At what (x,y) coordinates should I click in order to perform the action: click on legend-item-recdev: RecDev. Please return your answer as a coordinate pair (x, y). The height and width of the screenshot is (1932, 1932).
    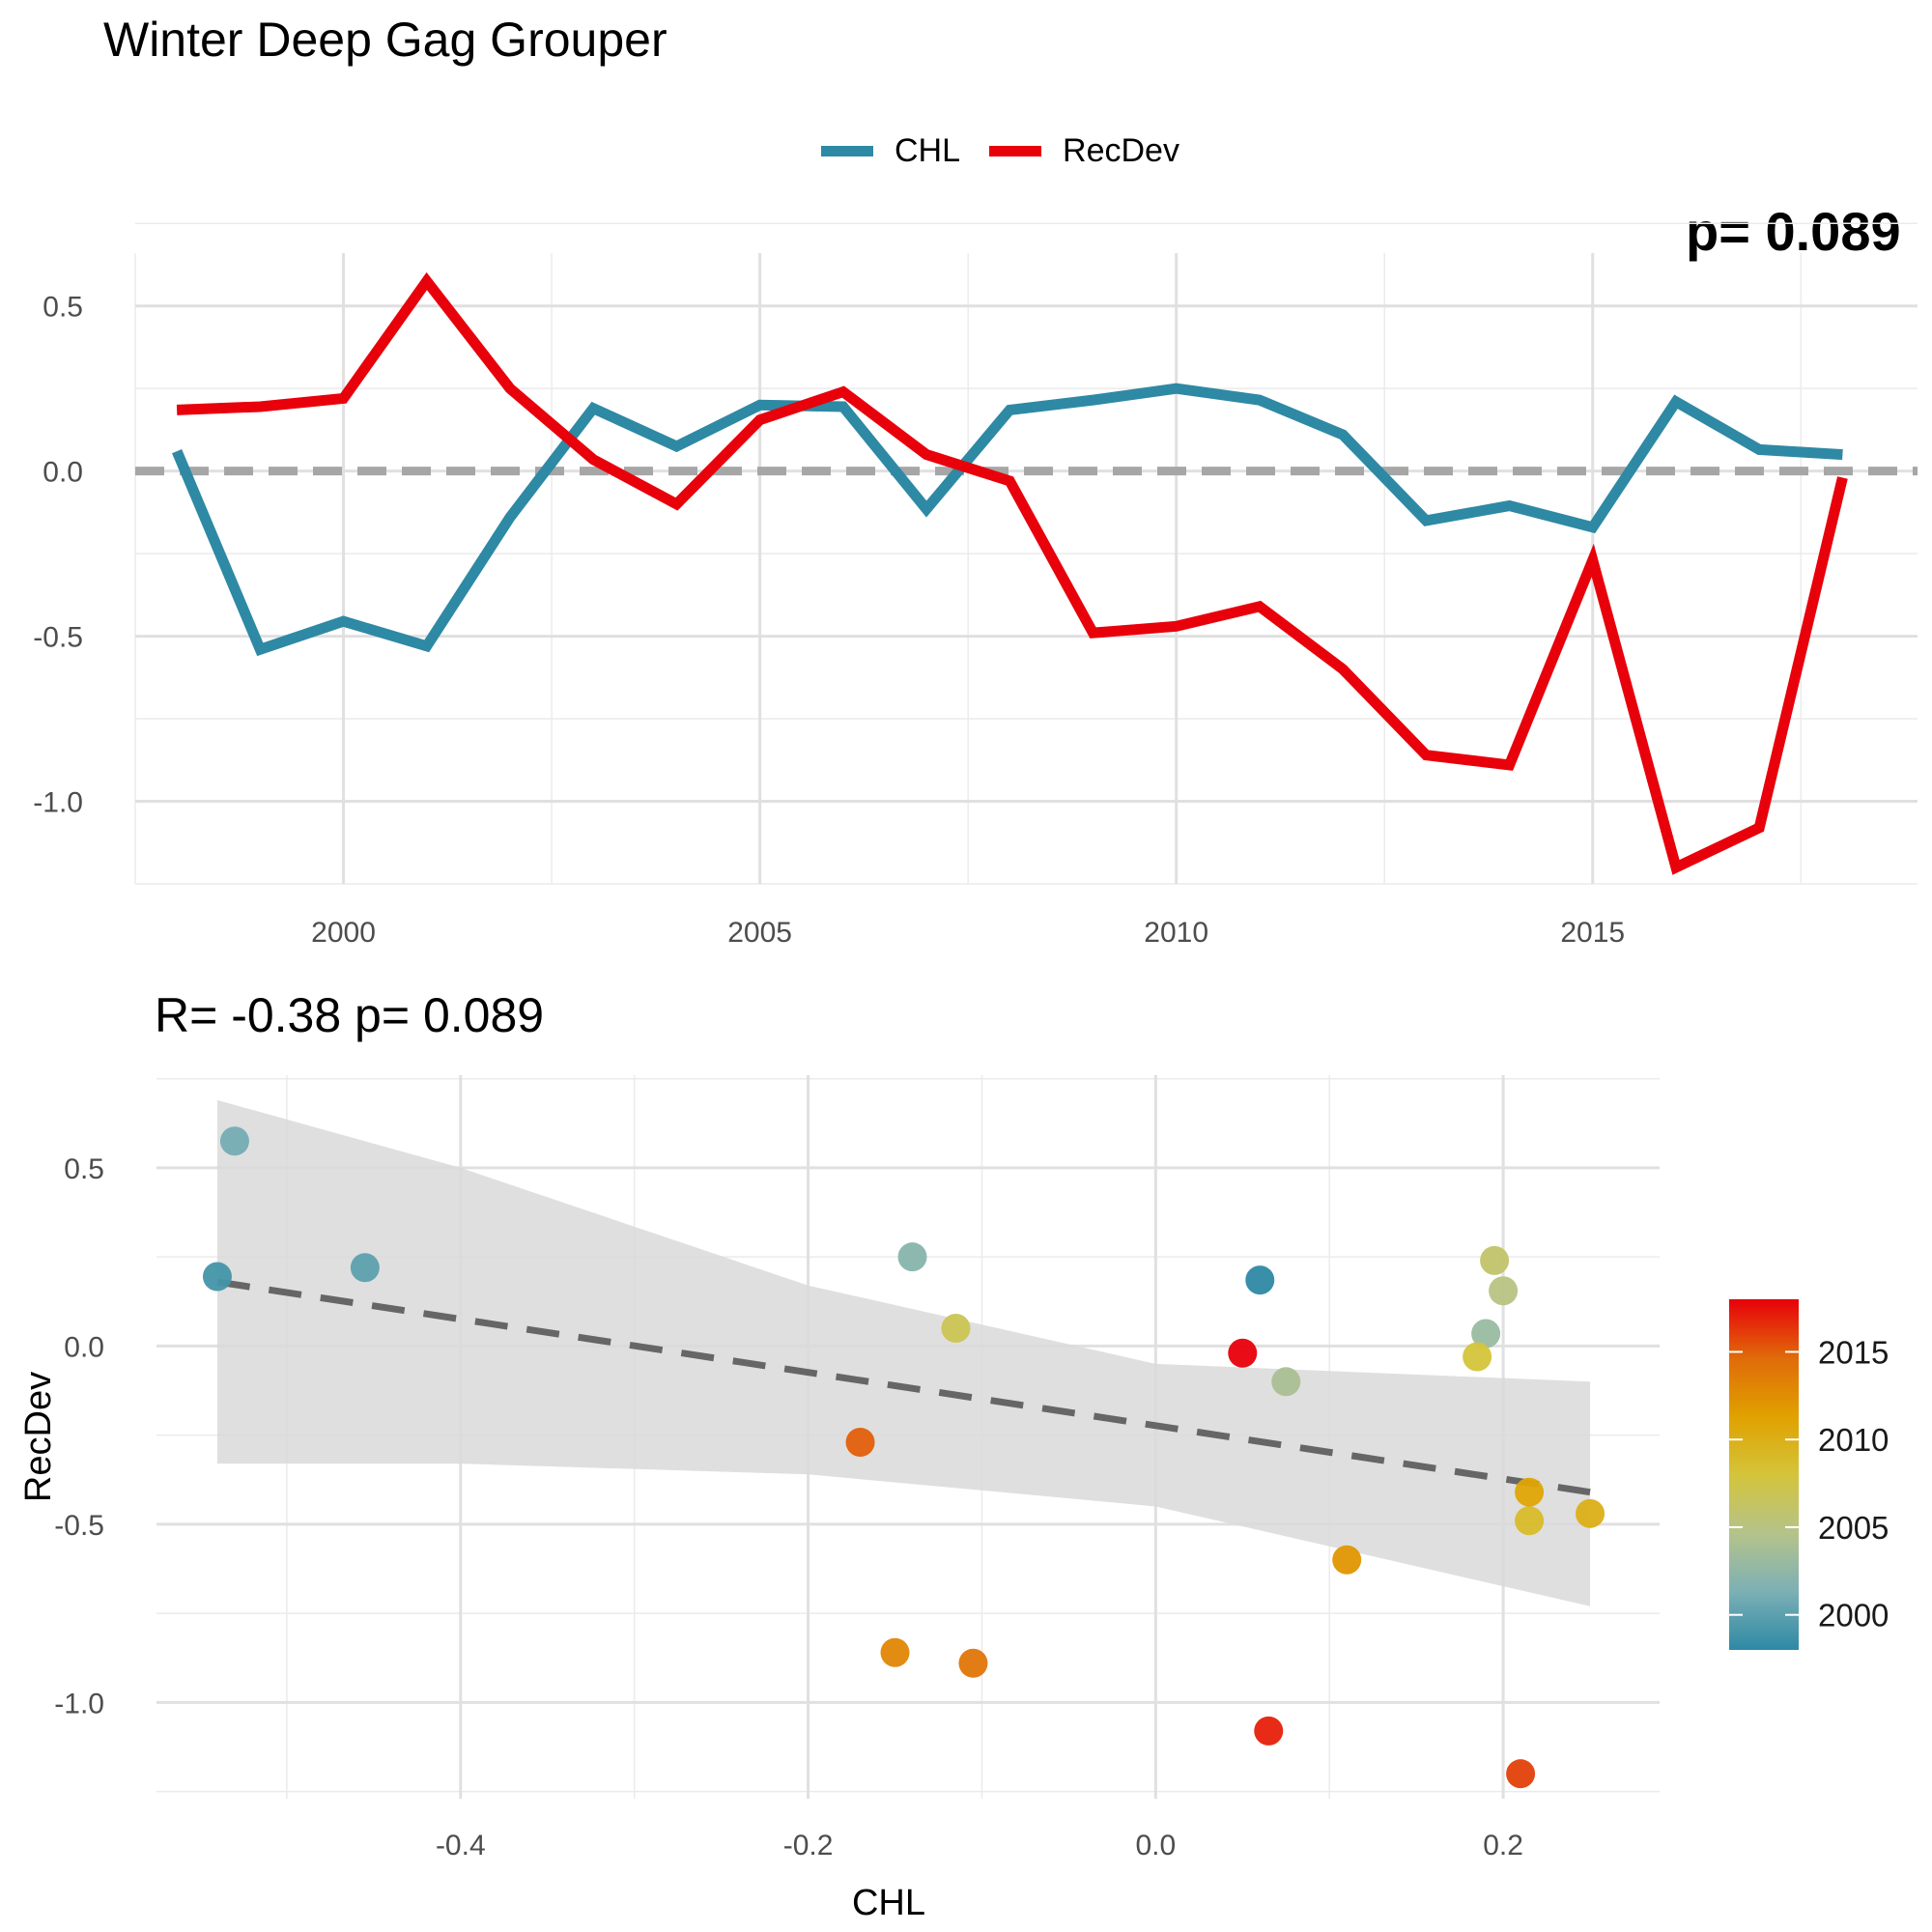
    Looking at the image, I should click on (1084, 151).